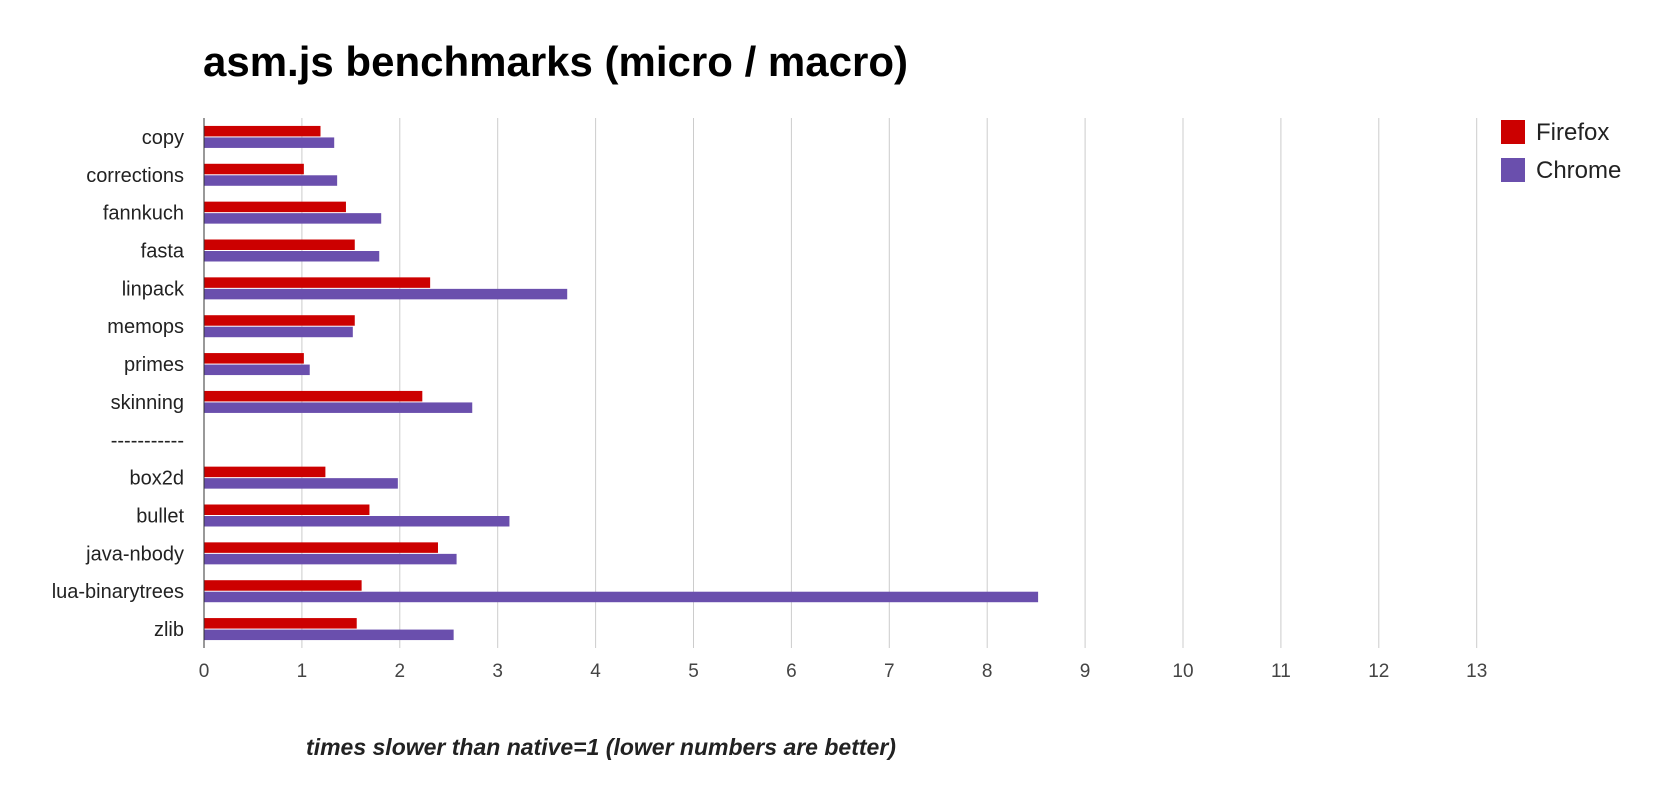  I want to click on category-label: copy, so click(163, 138).